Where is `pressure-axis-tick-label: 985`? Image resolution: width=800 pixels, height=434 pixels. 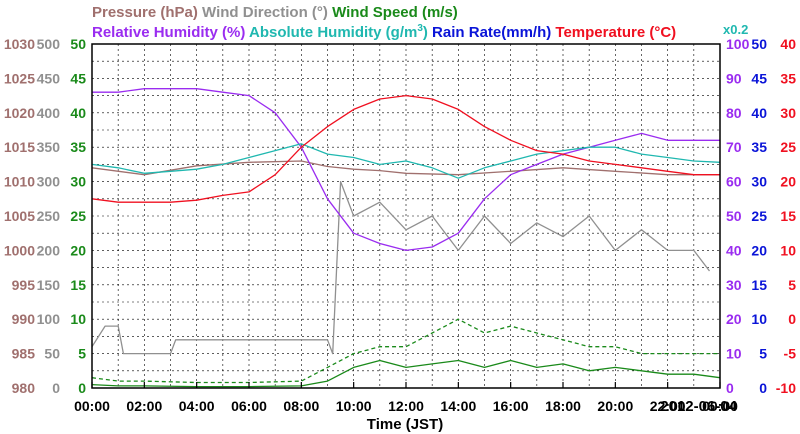 pressure-axis-tick-label: 985 is located at coordinates (24, 354).